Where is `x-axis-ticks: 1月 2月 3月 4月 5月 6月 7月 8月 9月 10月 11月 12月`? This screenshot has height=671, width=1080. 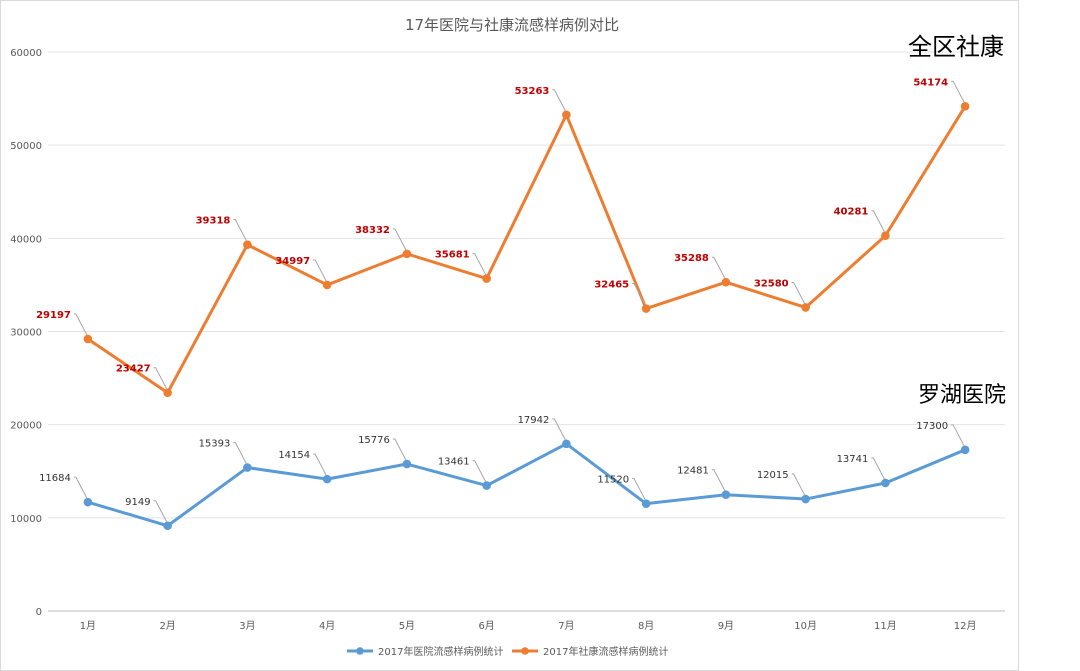
x-axis-ticks: 1月 2月 3月 4月 5月 6月 7月 8月 9月 10月 11月 12月 is located at coordinates (528, 626).